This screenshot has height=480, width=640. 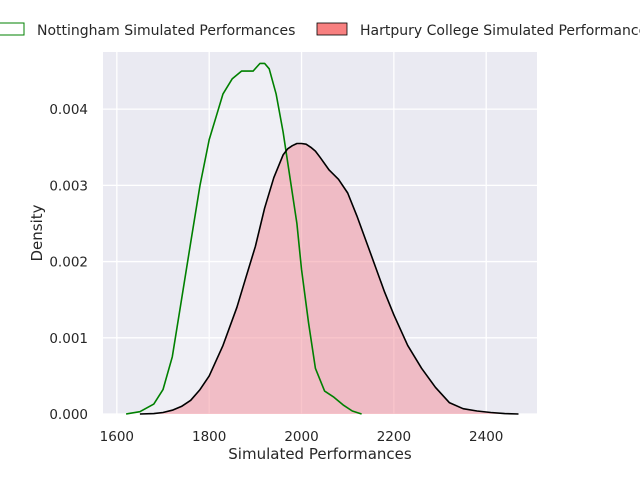 I want to click on x-tick-label: 2400, so click(x=486, y=437).